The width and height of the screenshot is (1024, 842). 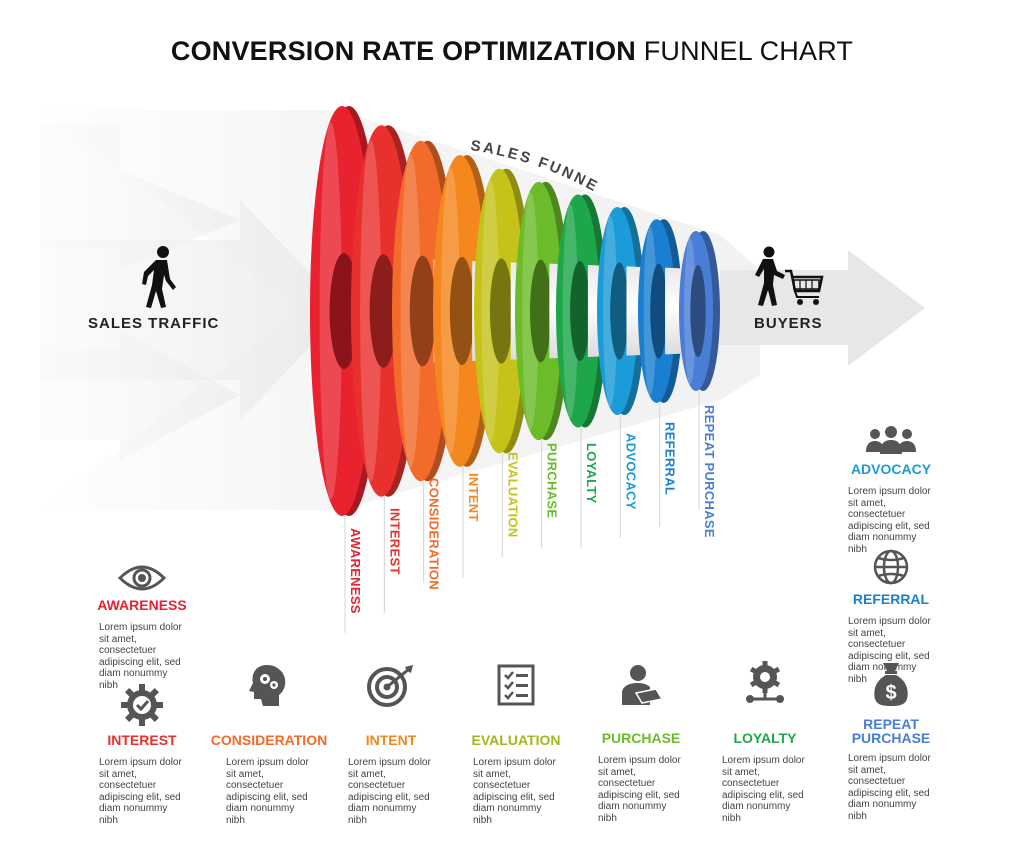 What do you see at coordinates (269, 685) in the screenshot?
I see `head-gears-icon` at bounding box center [269, 685].